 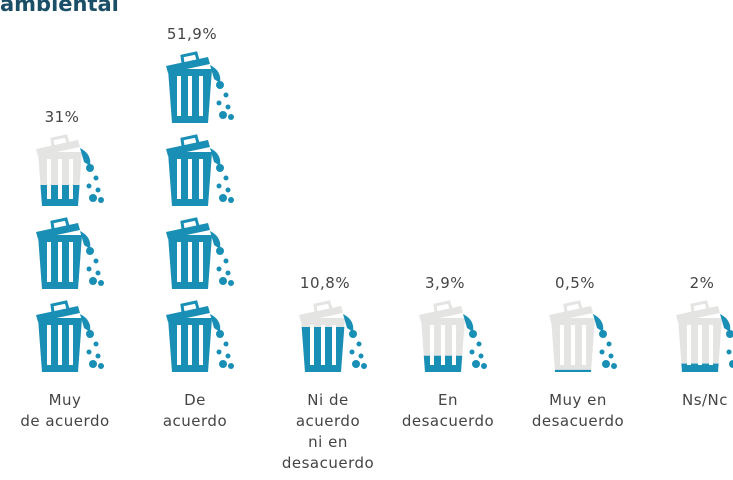 What do you see at coordinates (575, 283) in the screenshot?
I see `value-label: 0,5%` at bounding box center [575, 283].